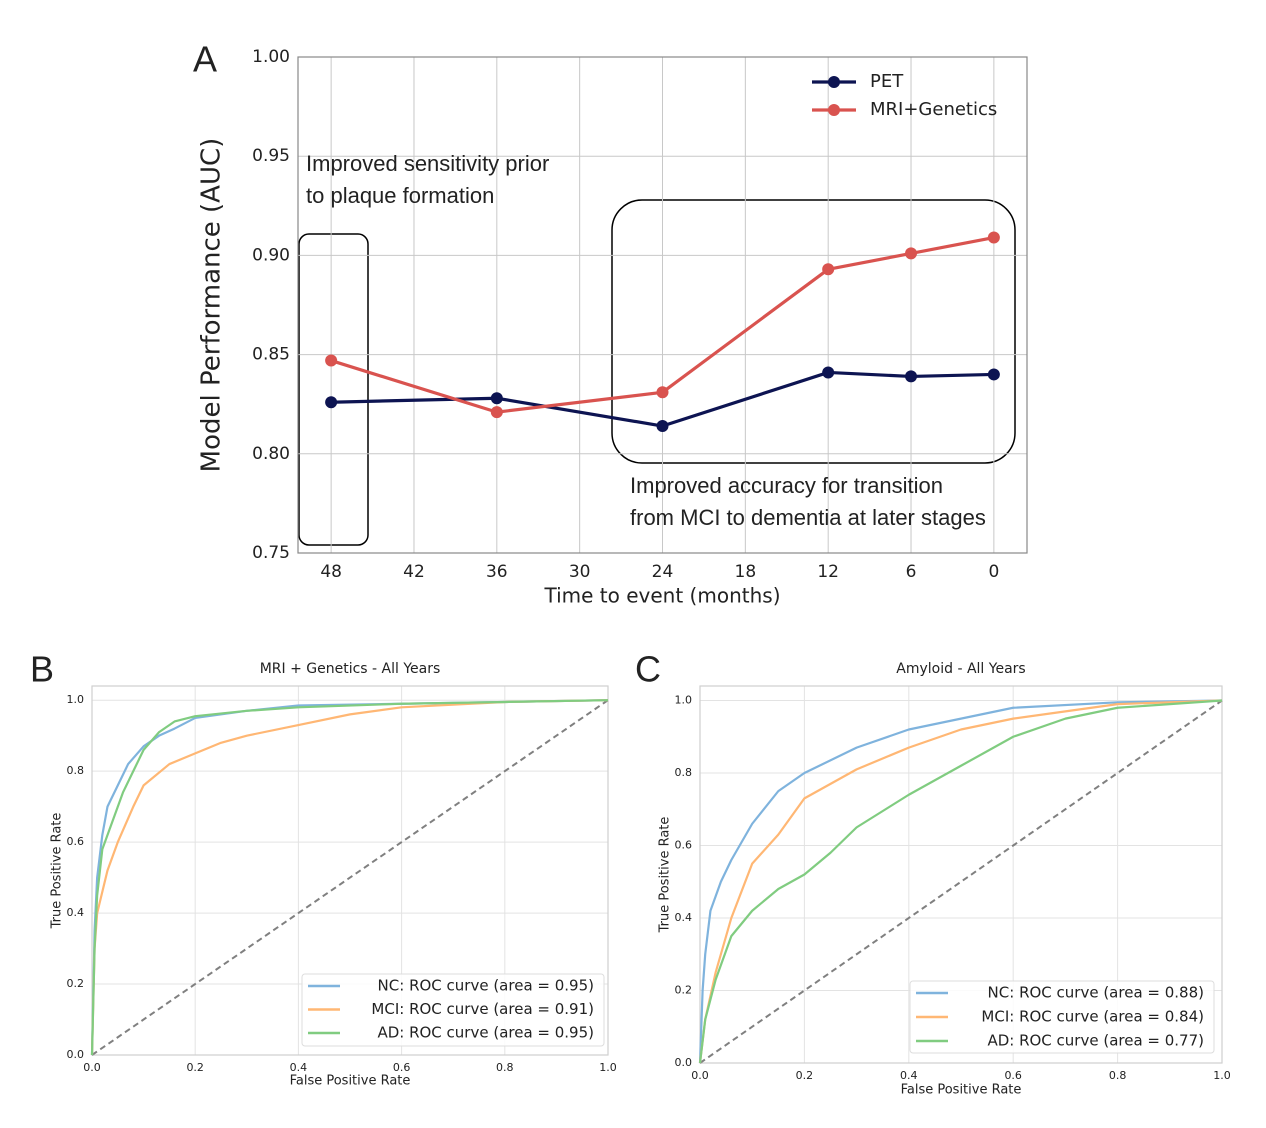 This screenshot has width=1266, height=1128. I want to click on y-tick-label: 0.75, so click(271, 553).